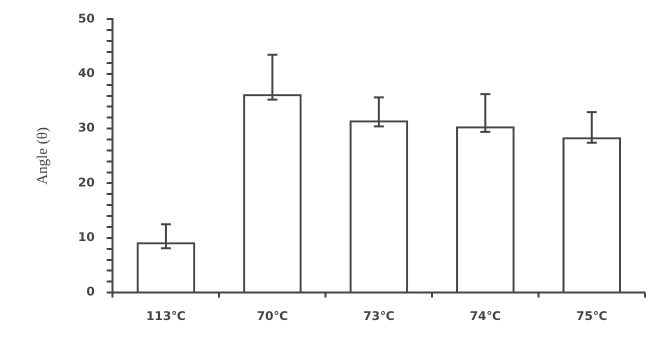  What do you see at coordinates (166, 315) in the screenshot?
I see `x-tick-label: 113℃` at bounding box center [166, 315].